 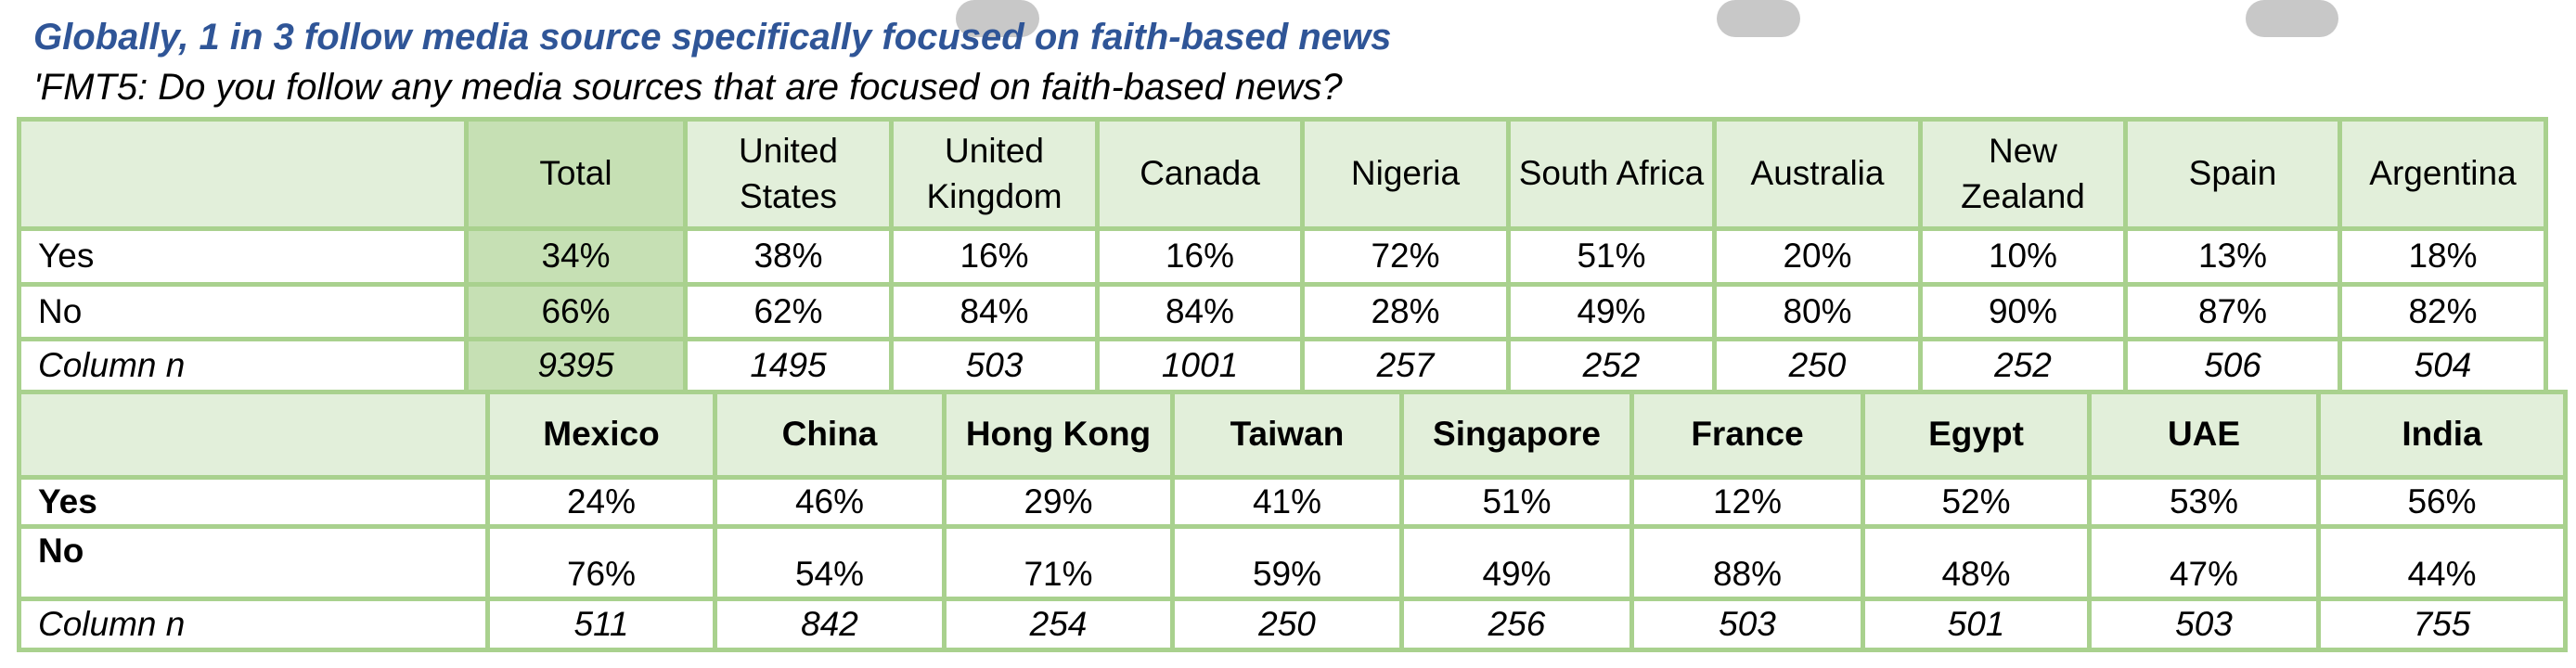 I want to click on data-row: Column n 511 842 254 250 256 503 501 503 755, so click(x=1292, y=625).